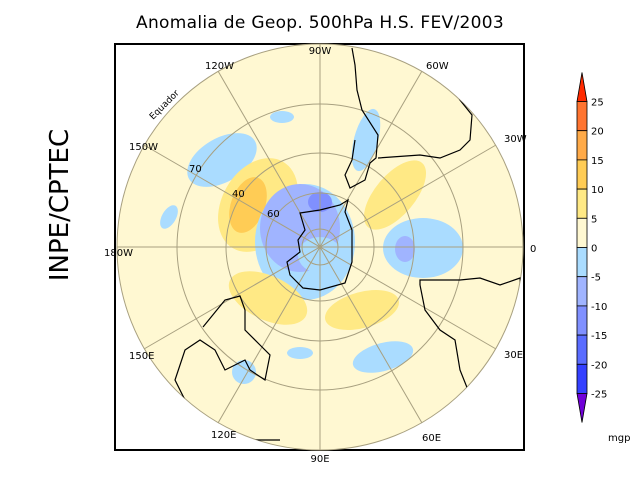 This screenshot has height=494, width=640. Describe the element at coordinates (599, 307) in the screenshot. I see `colorbar-tick-label: -10` at that location.